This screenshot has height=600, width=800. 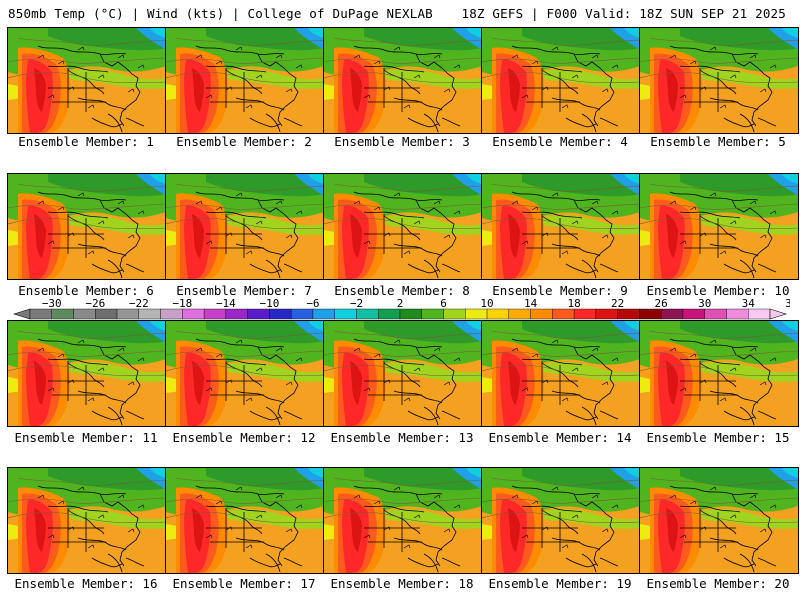 What do you see at coordinates (443, 303) in the screenshot?
I see `colorbar-label: 6` at bounding box center [443, 303].